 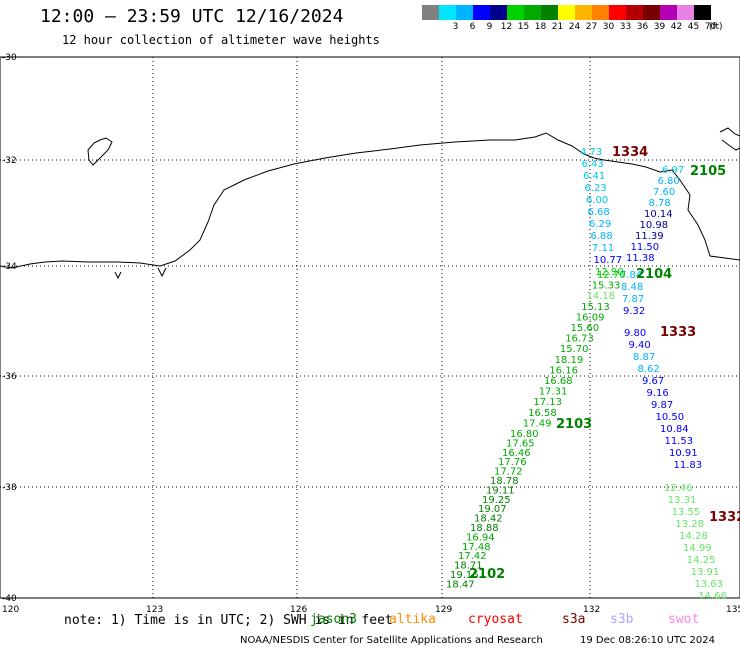 I want to click on lat-label: -34, so click(x=9, y=267).